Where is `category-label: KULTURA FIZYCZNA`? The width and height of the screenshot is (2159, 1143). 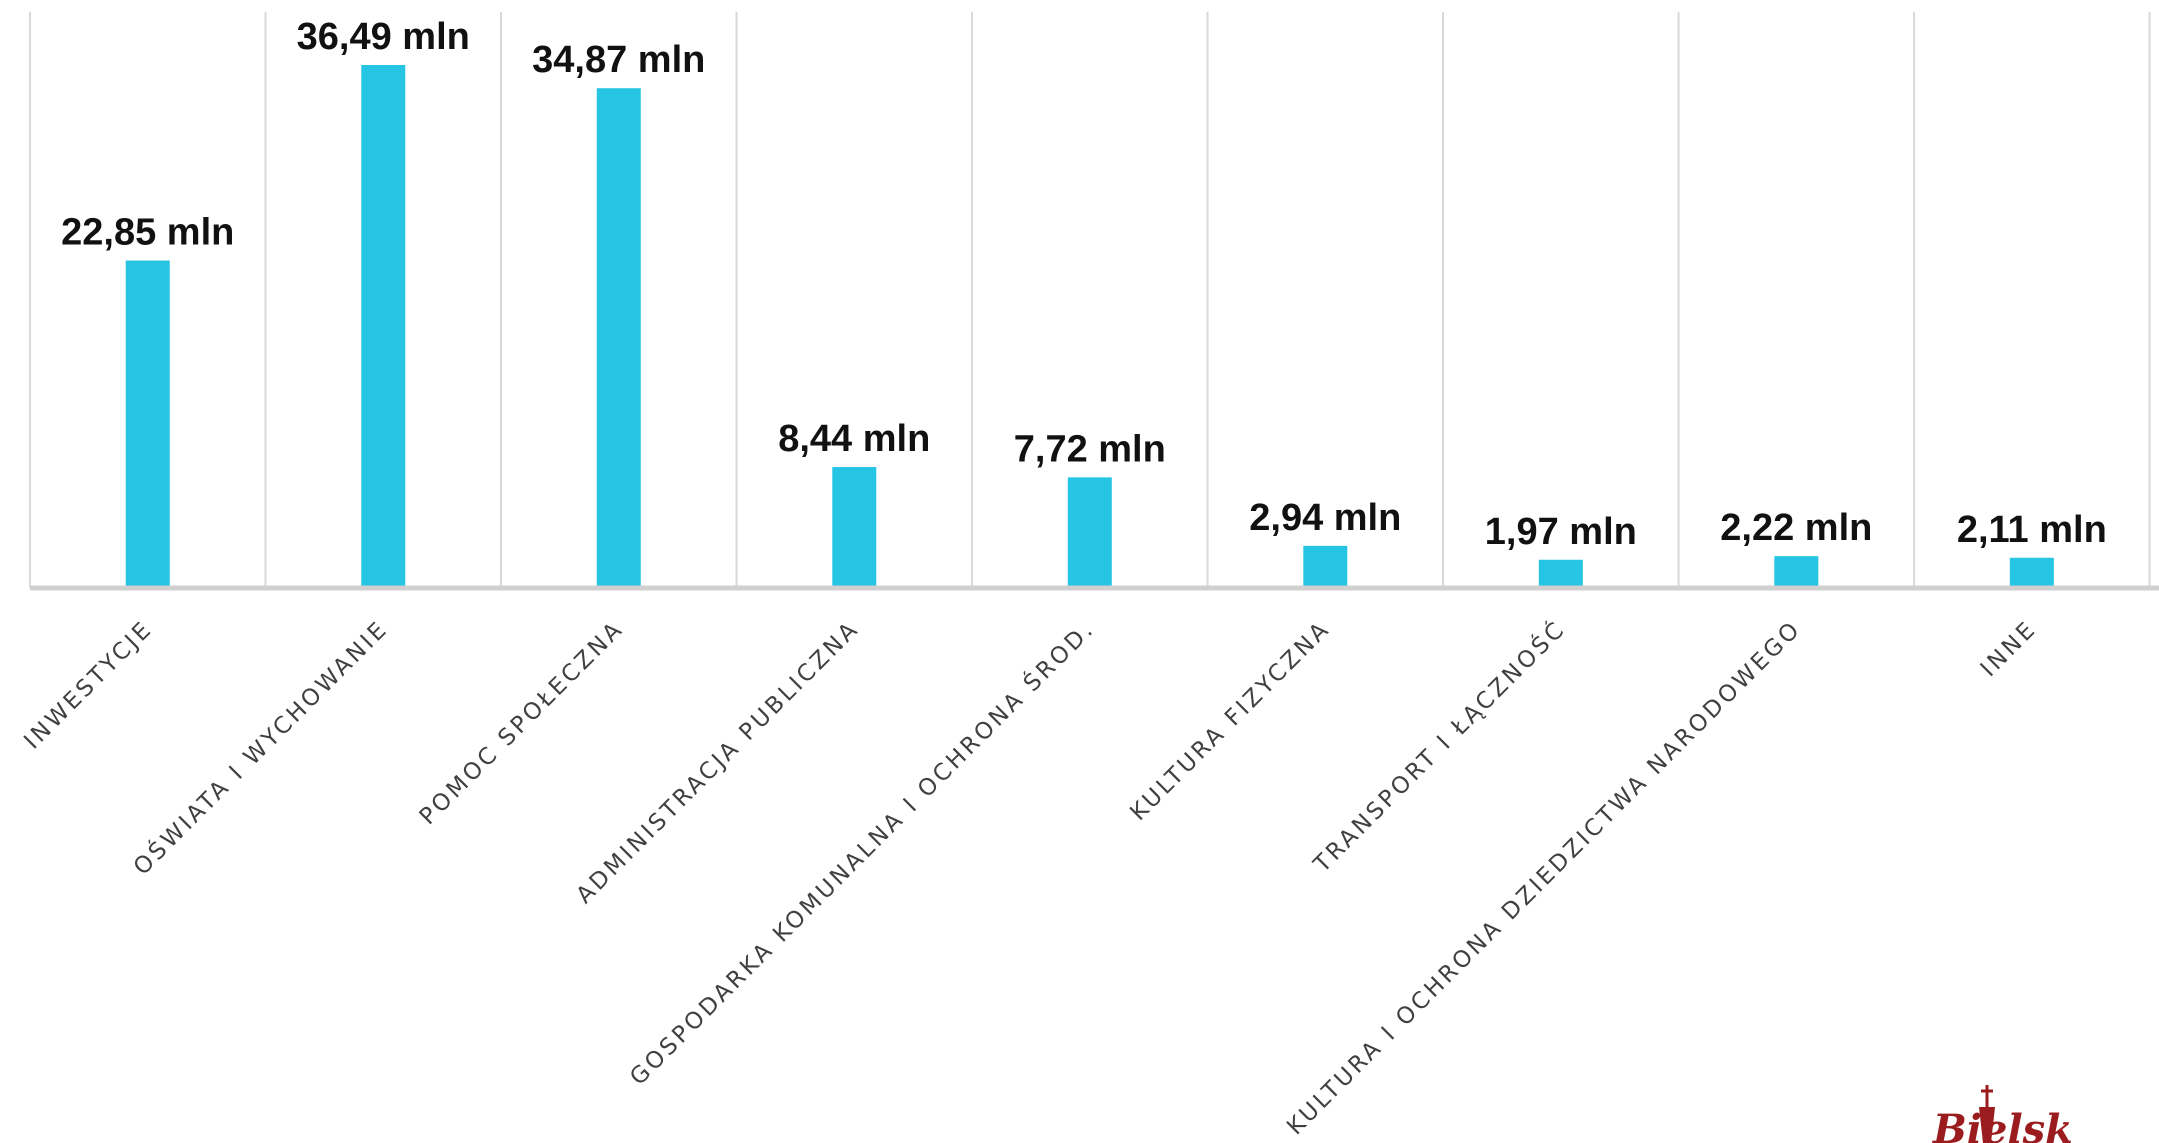 category-label: KULTURA FIZYCZNA is located at coordinates (1230, 721).